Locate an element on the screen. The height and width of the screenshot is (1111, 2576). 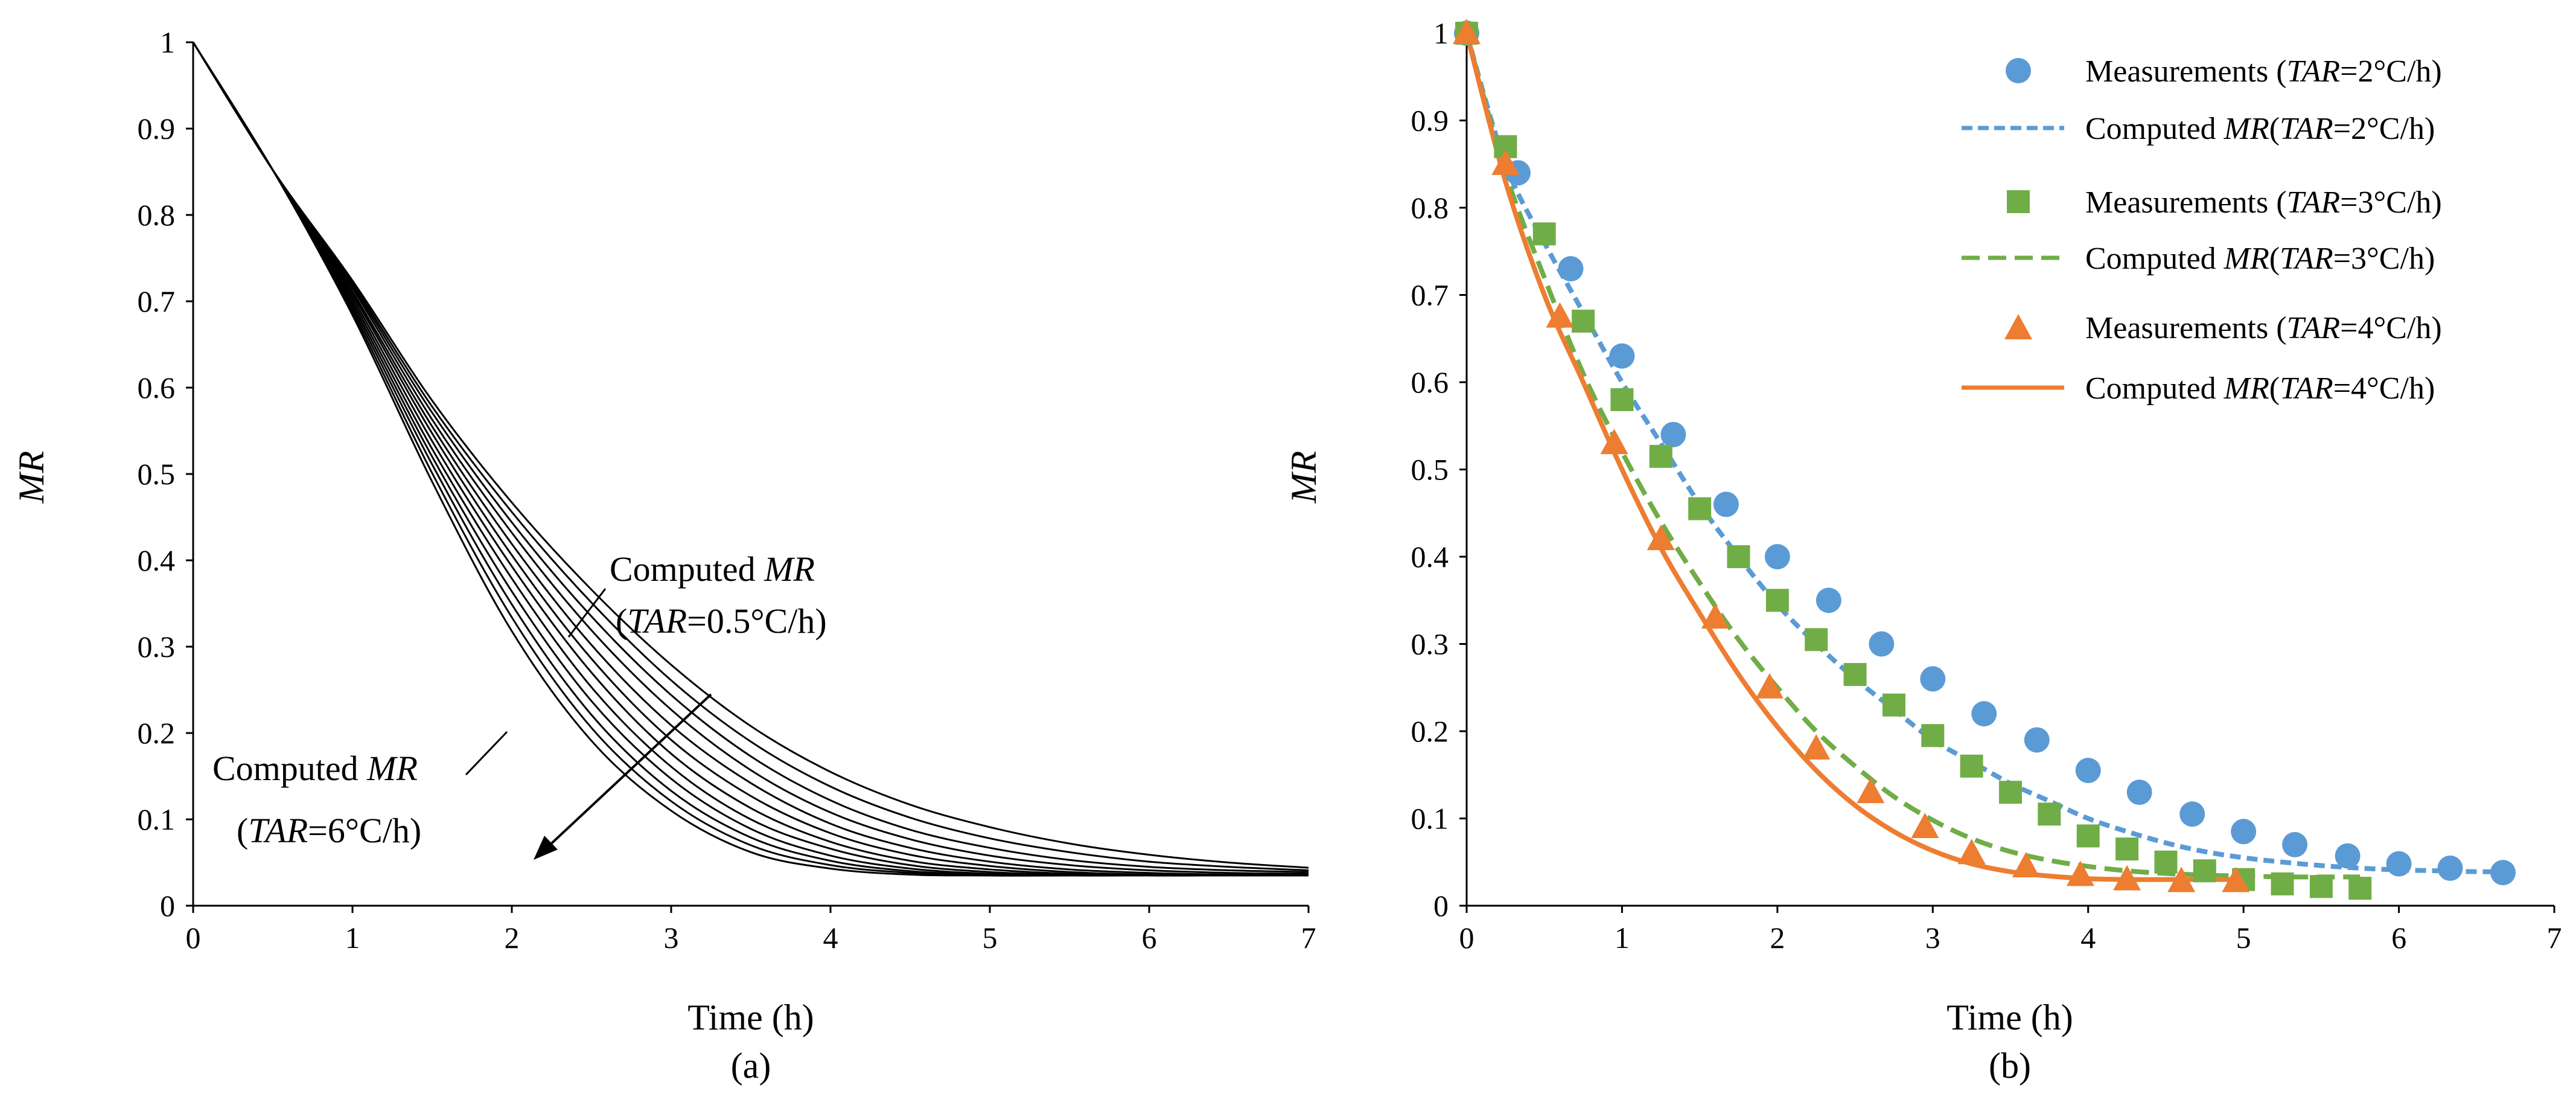
annotation-top-line2-rest: =0.5°C/h) is located at coordinates (757, 621).